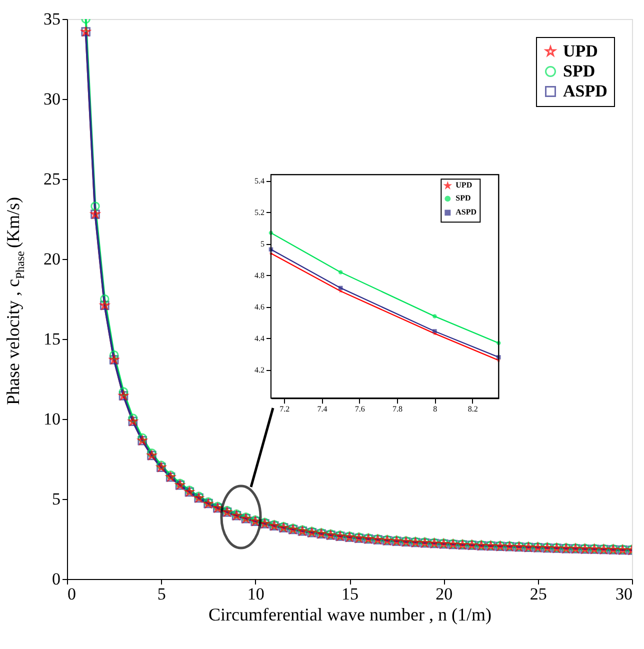 Image resolution: width=644 pixels, height=649 pixels. Describe the element at coordinates (624, 594) in the screenshot. I see `x-tick-label: 30` at that location.